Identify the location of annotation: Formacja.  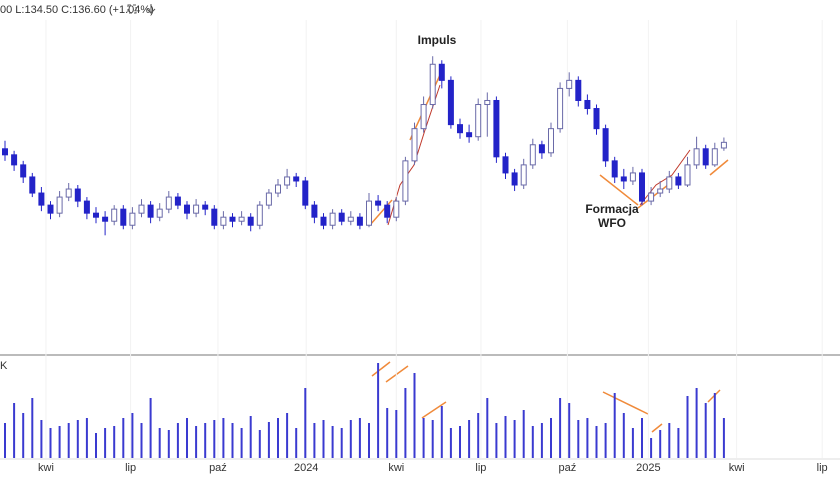
(612, 209).